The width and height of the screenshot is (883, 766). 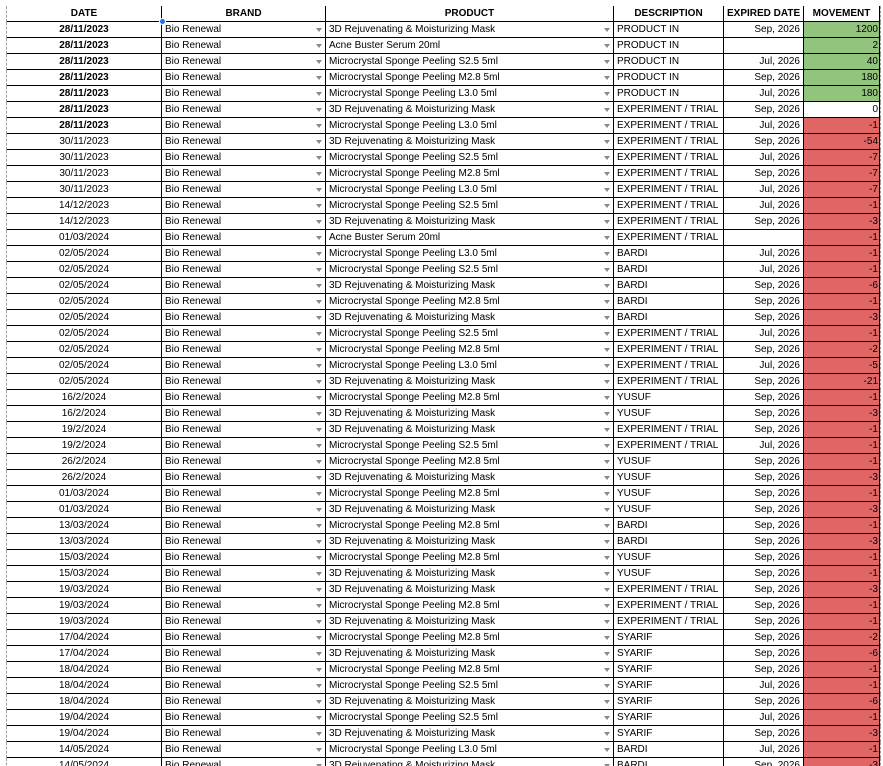 What do you see at coordinates (842, 78) in the screenshot?
I see `movement-cell: 180` at bounding box center [842, 78].